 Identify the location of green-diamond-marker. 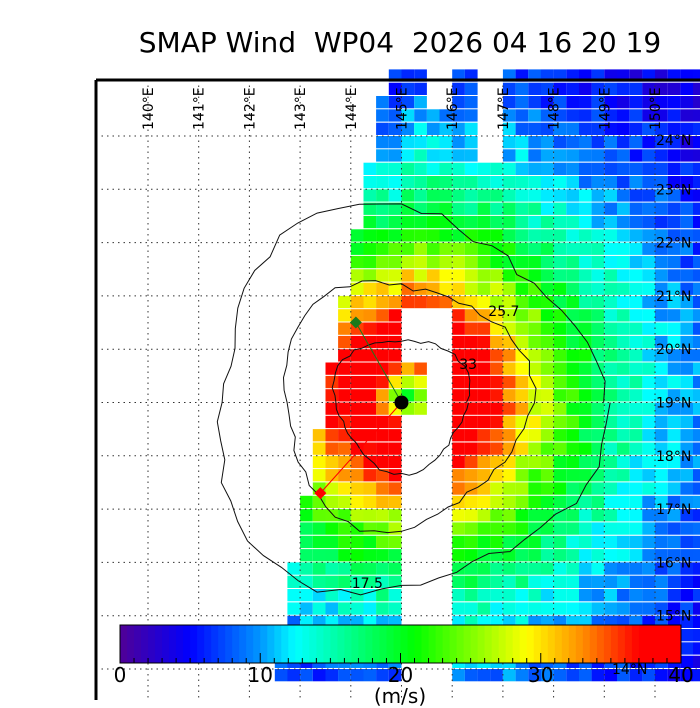
(355, 322).